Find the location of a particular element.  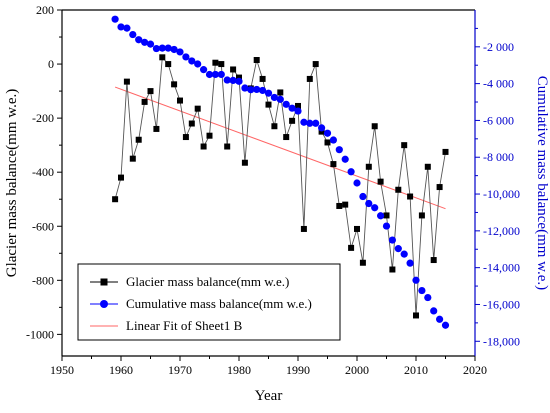

x-tick-label: 1950 is located at coordinates (62, 370).